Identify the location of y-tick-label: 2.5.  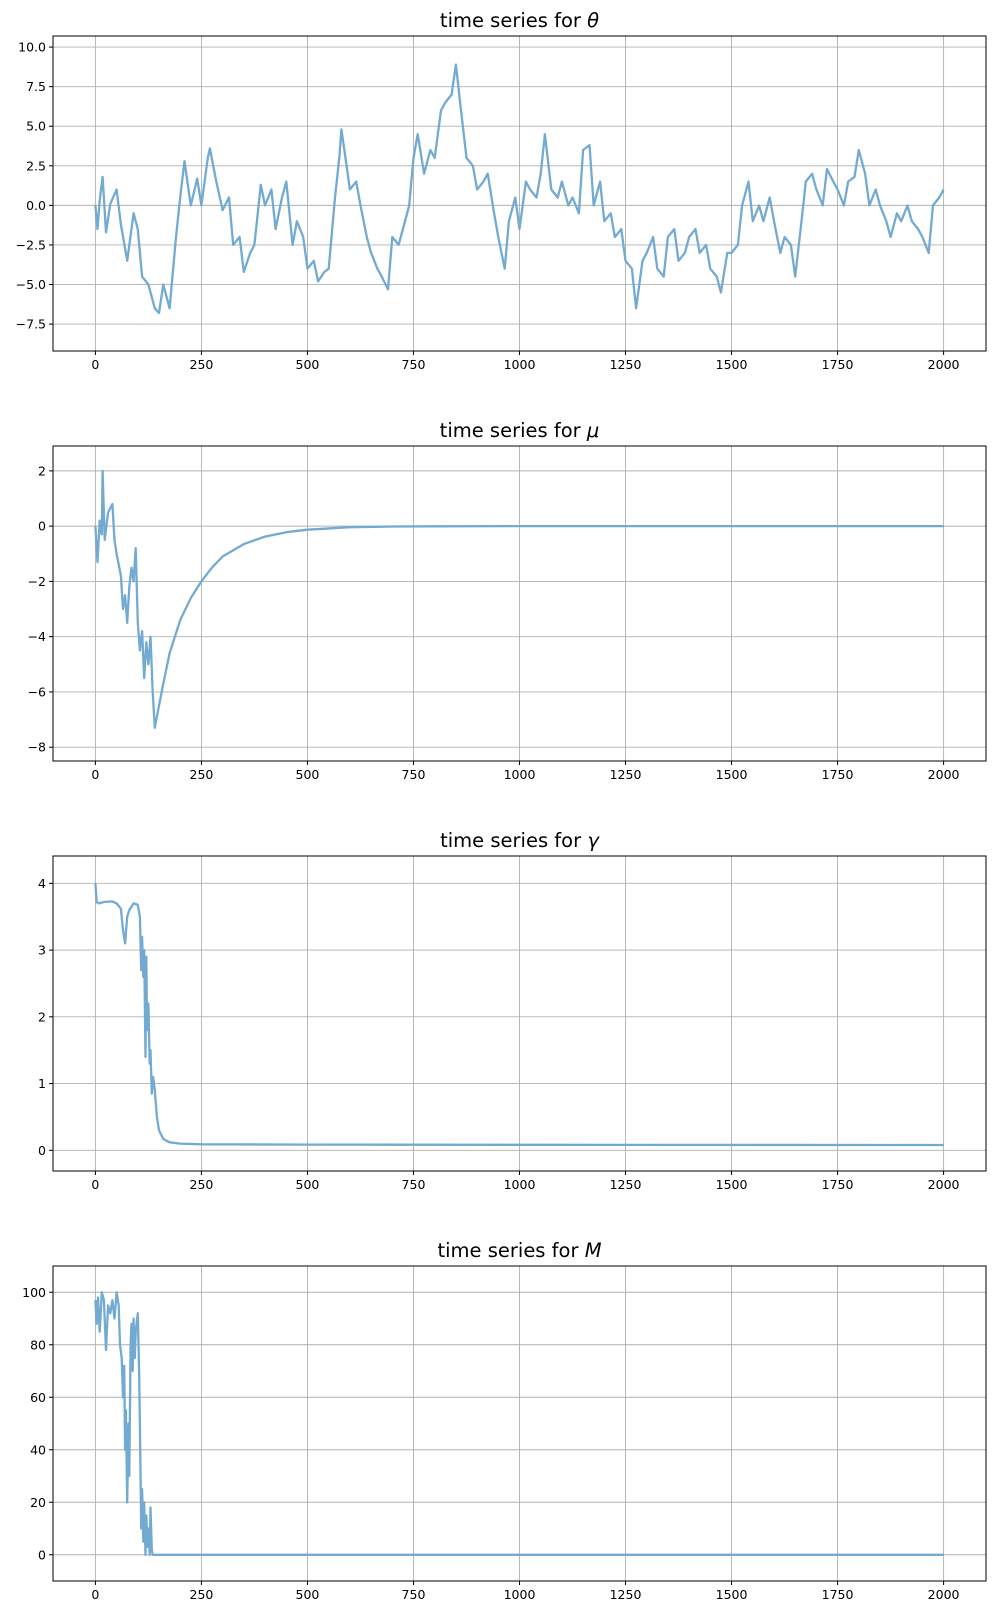
(36, 165).